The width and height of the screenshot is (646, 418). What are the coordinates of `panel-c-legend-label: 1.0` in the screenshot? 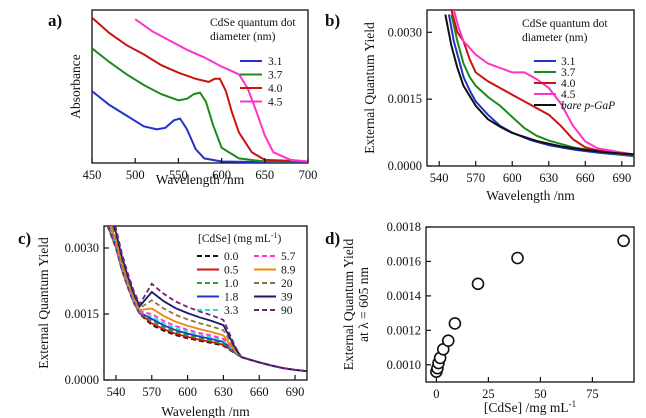 It's located at (231, 284).